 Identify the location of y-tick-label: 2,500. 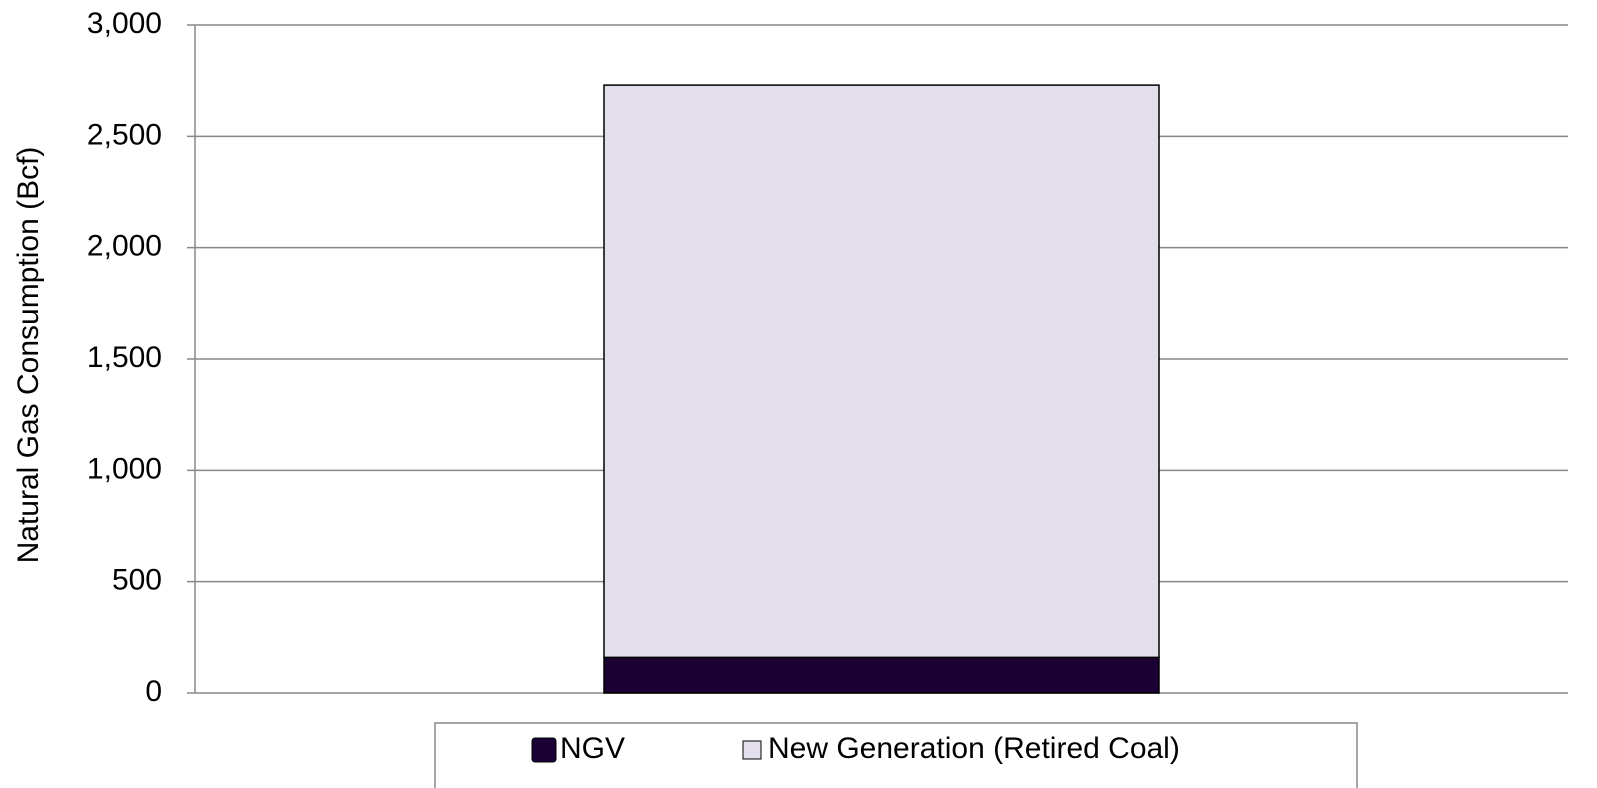
(124, 134).